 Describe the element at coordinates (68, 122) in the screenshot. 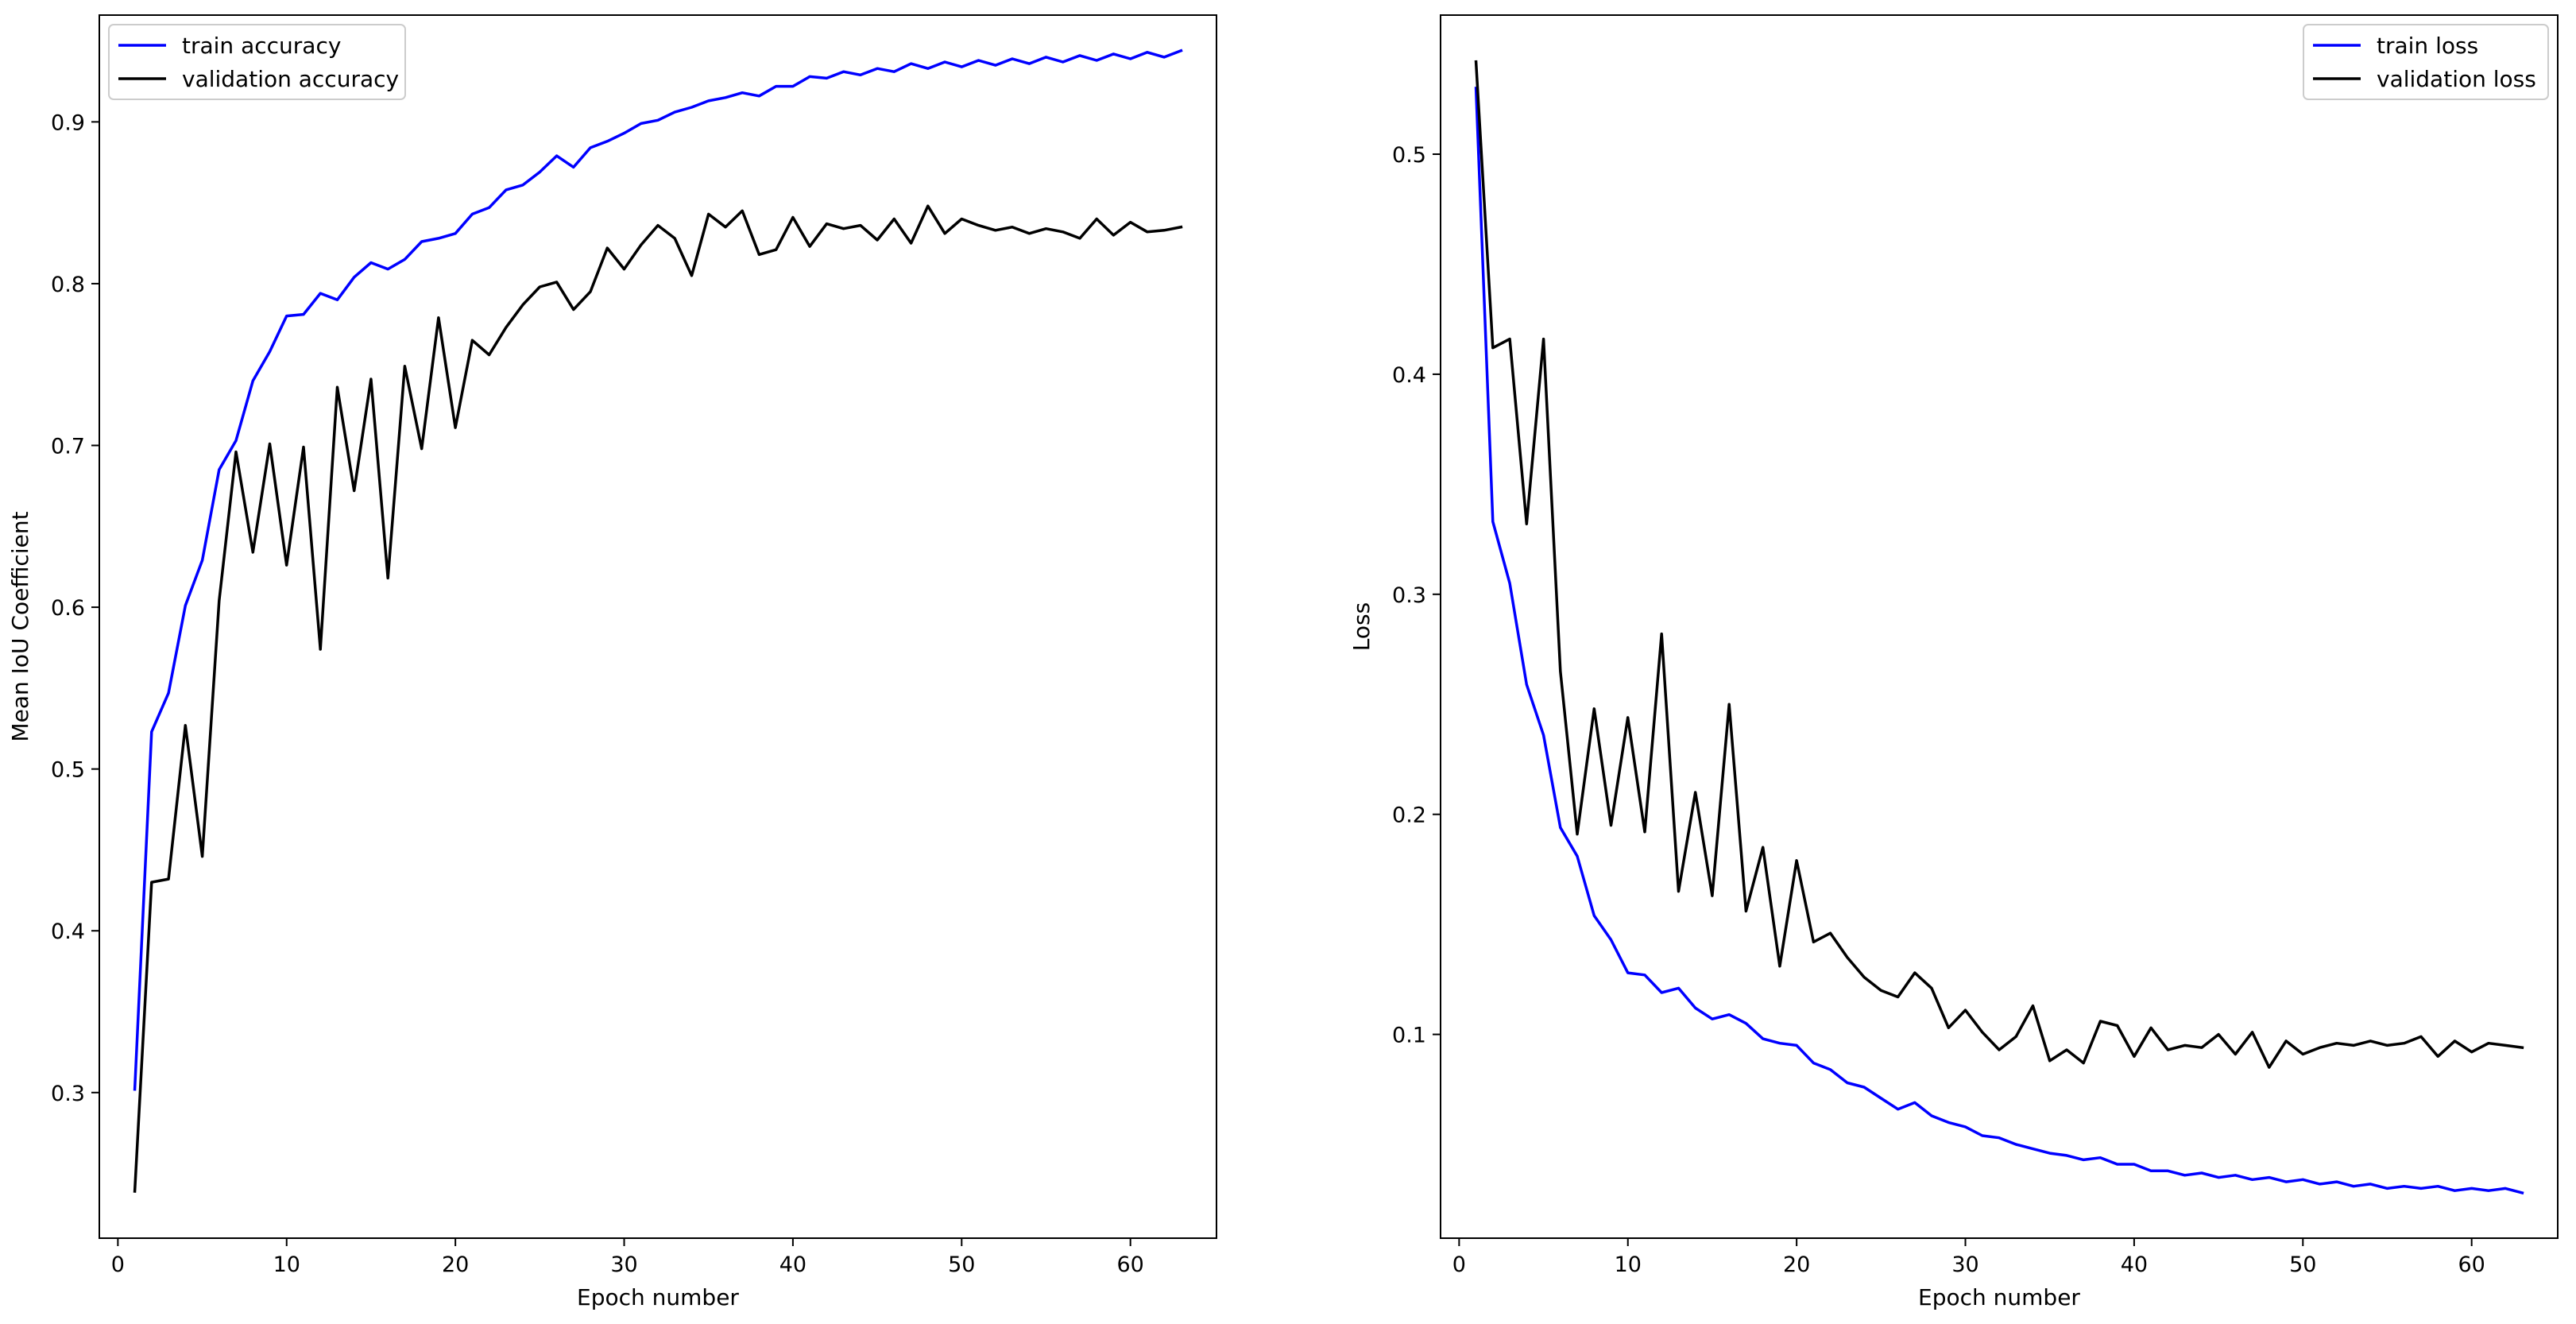

I see `accuracy-y-tick-label: 0.9` at that location.